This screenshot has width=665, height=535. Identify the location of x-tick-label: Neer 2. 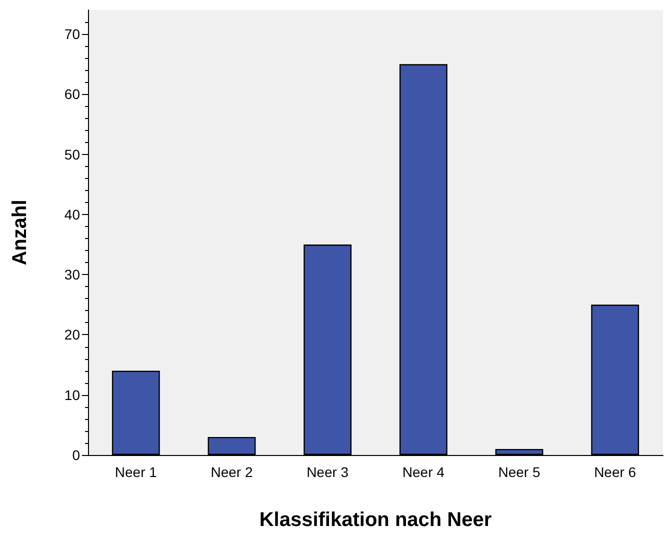
(231, 472).